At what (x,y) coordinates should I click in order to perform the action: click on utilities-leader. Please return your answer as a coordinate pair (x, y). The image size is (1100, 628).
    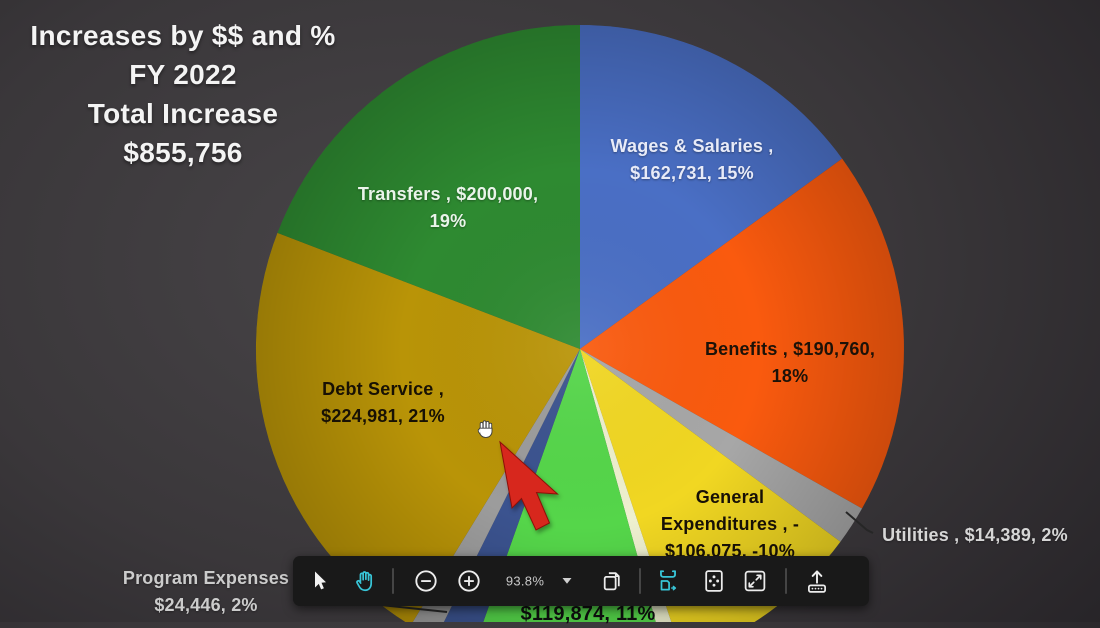
    Looking at the image, I should click on (859, 522).